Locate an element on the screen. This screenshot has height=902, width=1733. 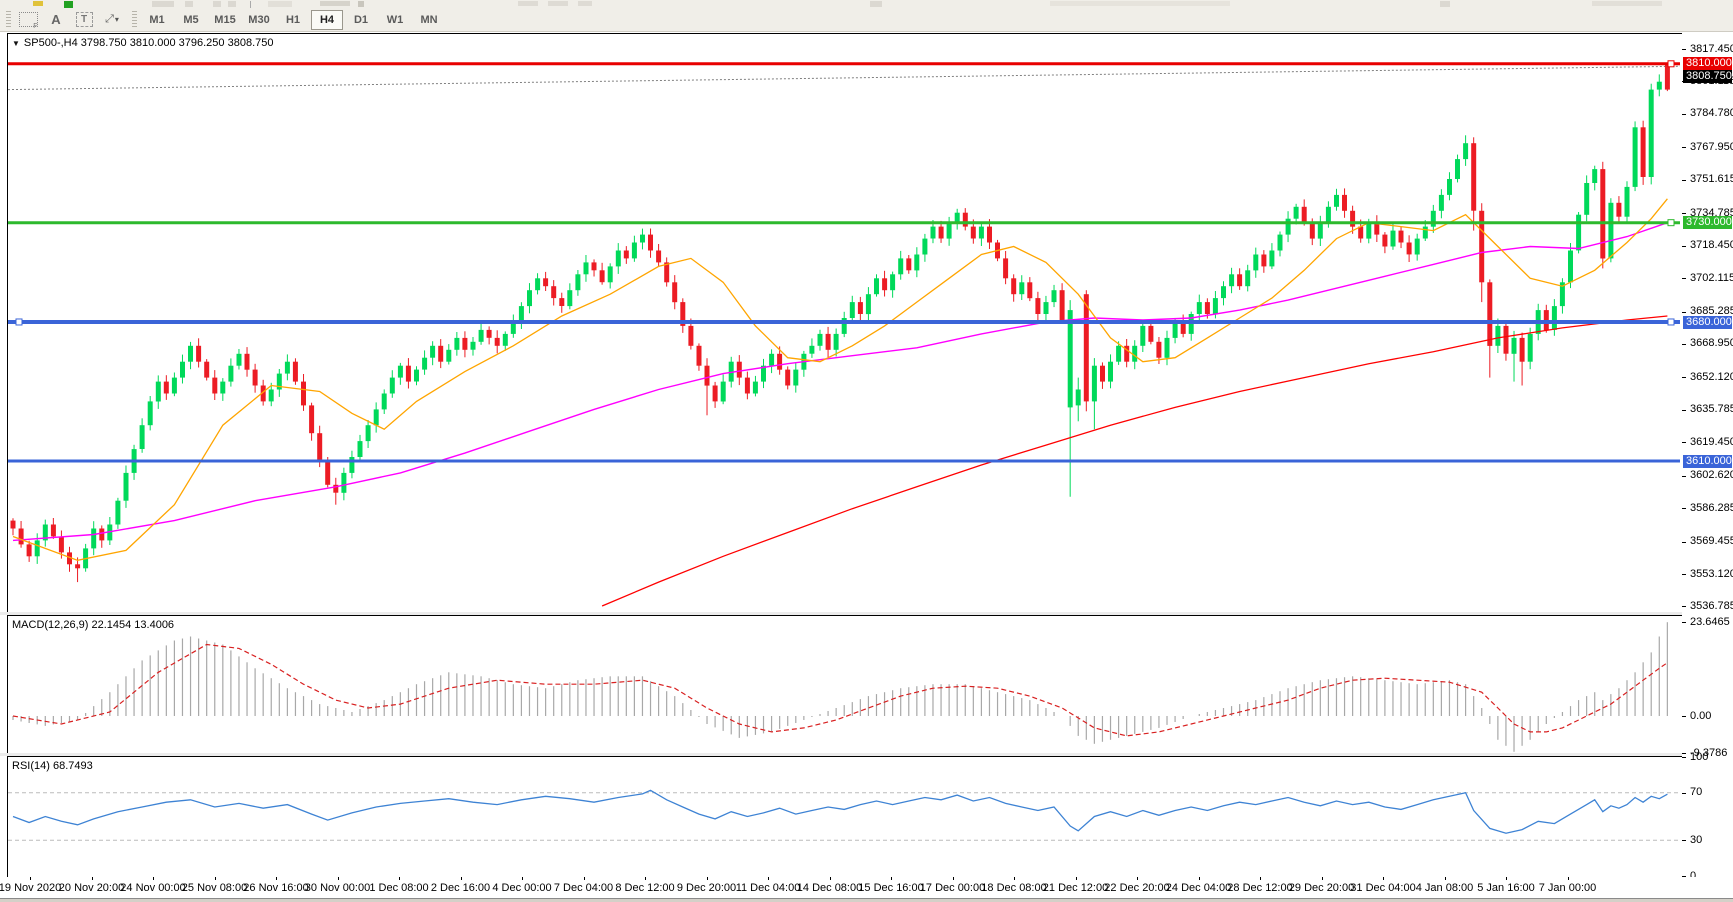
date-label: 24 Dec 04:00 is located at coordinates (1198, 888).